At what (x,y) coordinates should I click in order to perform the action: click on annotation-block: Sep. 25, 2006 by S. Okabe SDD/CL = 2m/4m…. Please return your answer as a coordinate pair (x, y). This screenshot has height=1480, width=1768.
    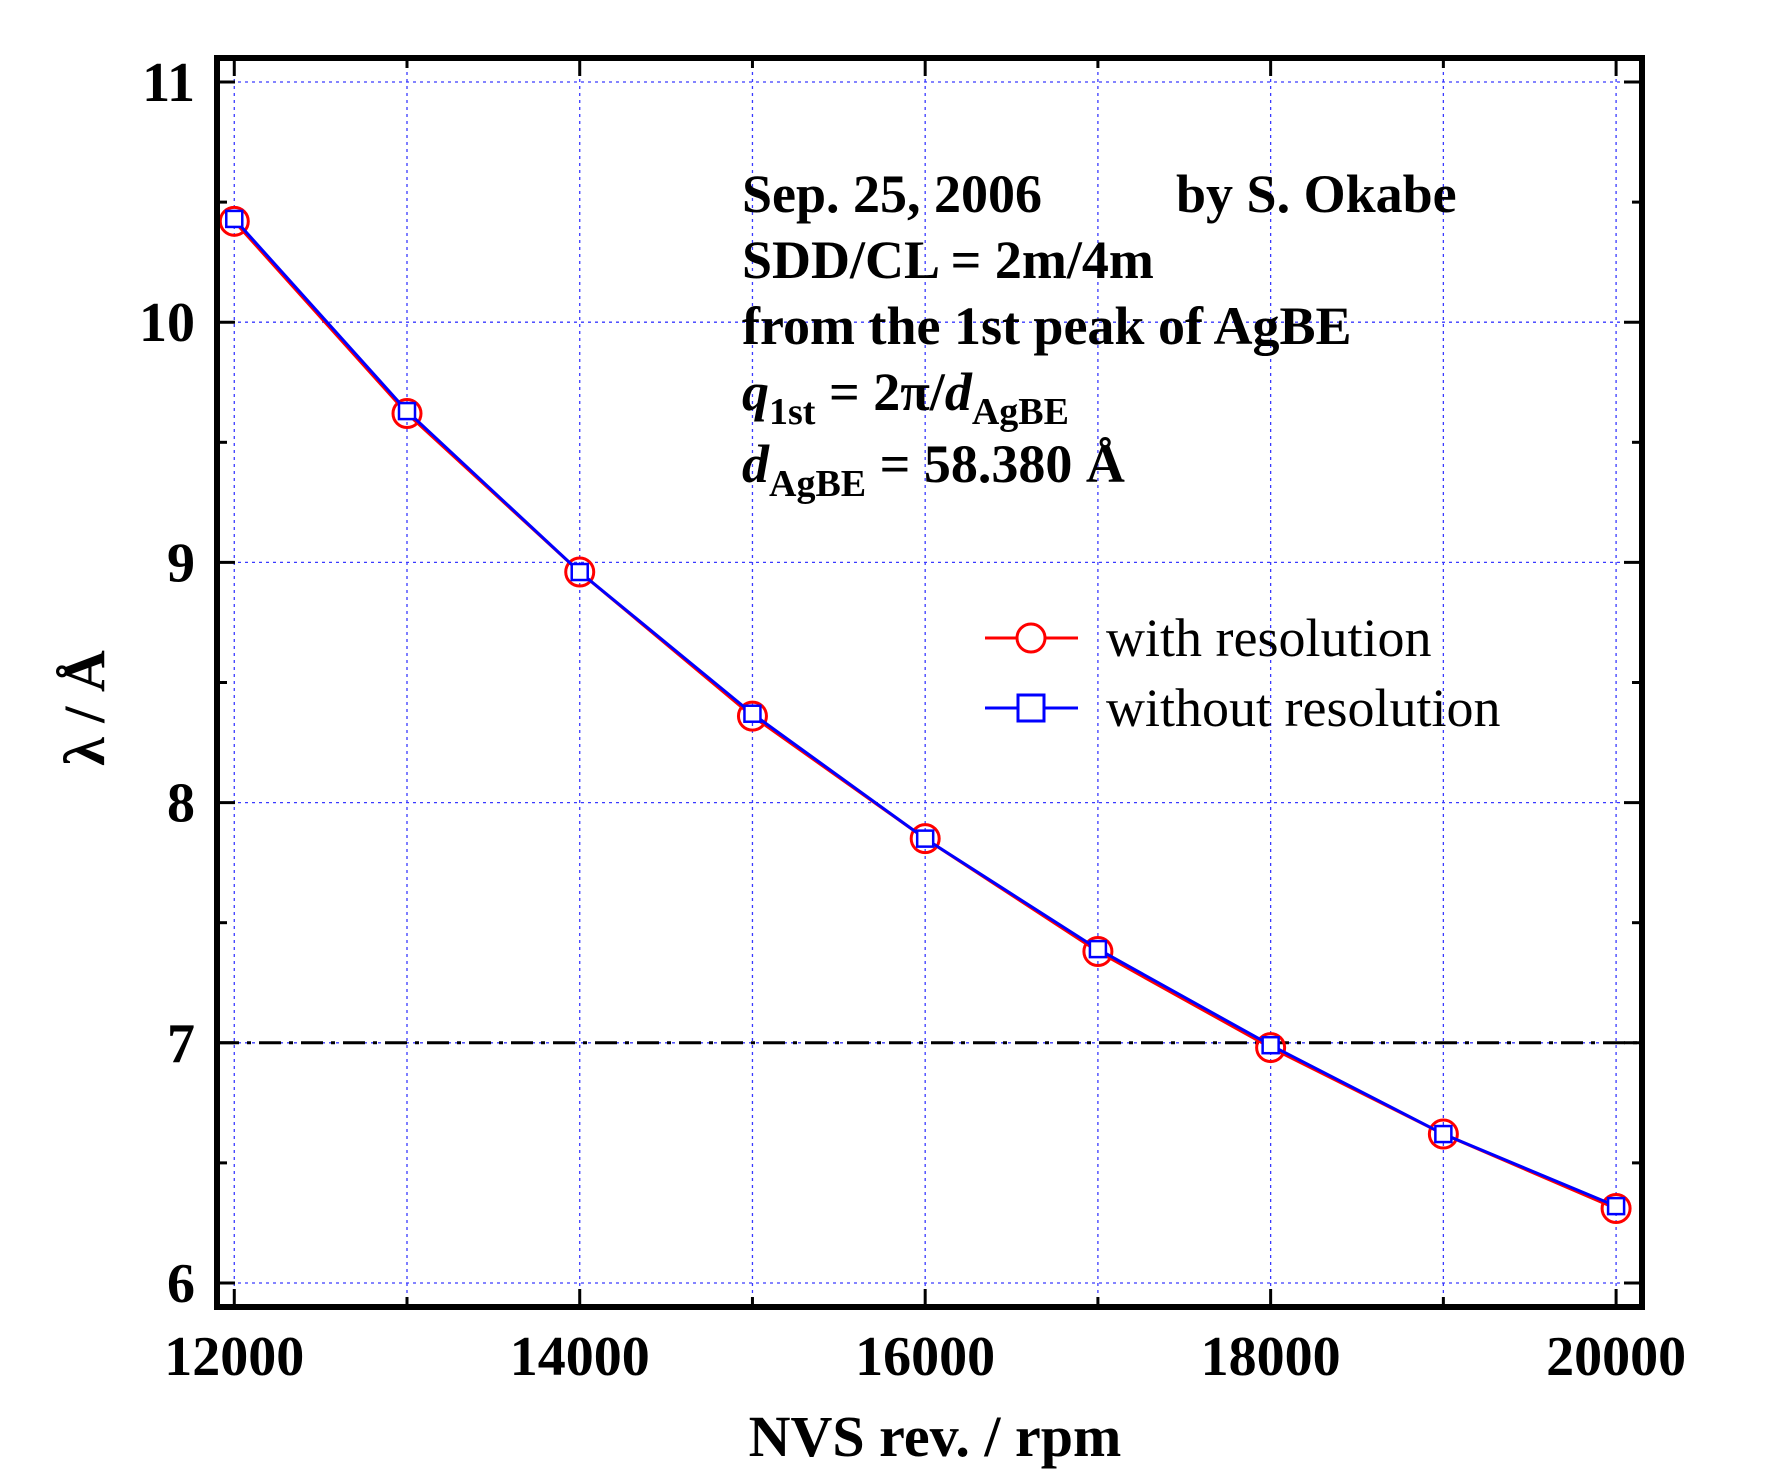
    Looking at the image, I should click on (1099, 334).